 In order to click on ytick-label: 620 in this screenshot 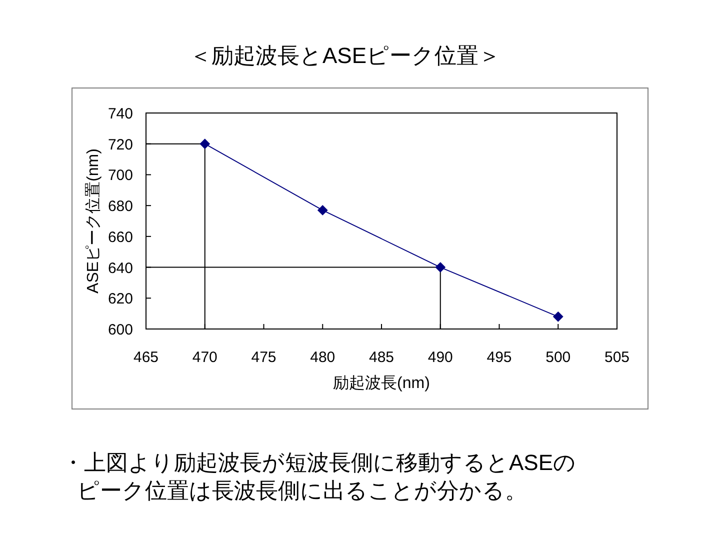, I will do `click(120, 299)`.